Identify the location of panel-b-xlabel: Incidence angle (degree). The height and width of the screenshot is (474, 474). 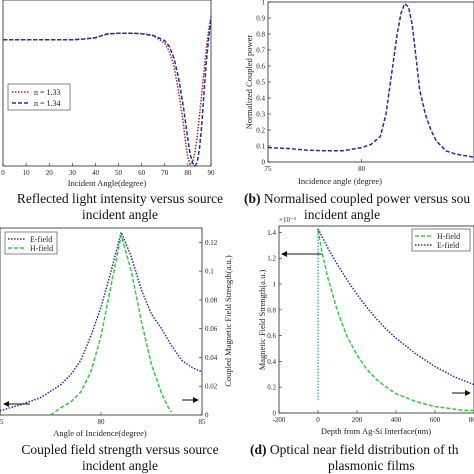
(340, 181).